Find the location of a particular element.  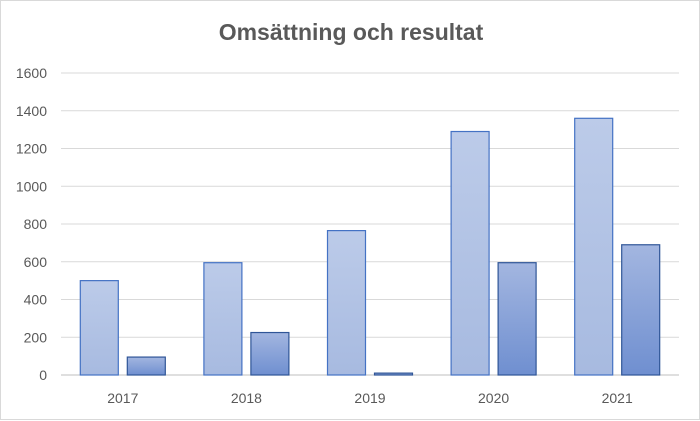

bar-series-2-2018 is located at coordinates (270, 353).